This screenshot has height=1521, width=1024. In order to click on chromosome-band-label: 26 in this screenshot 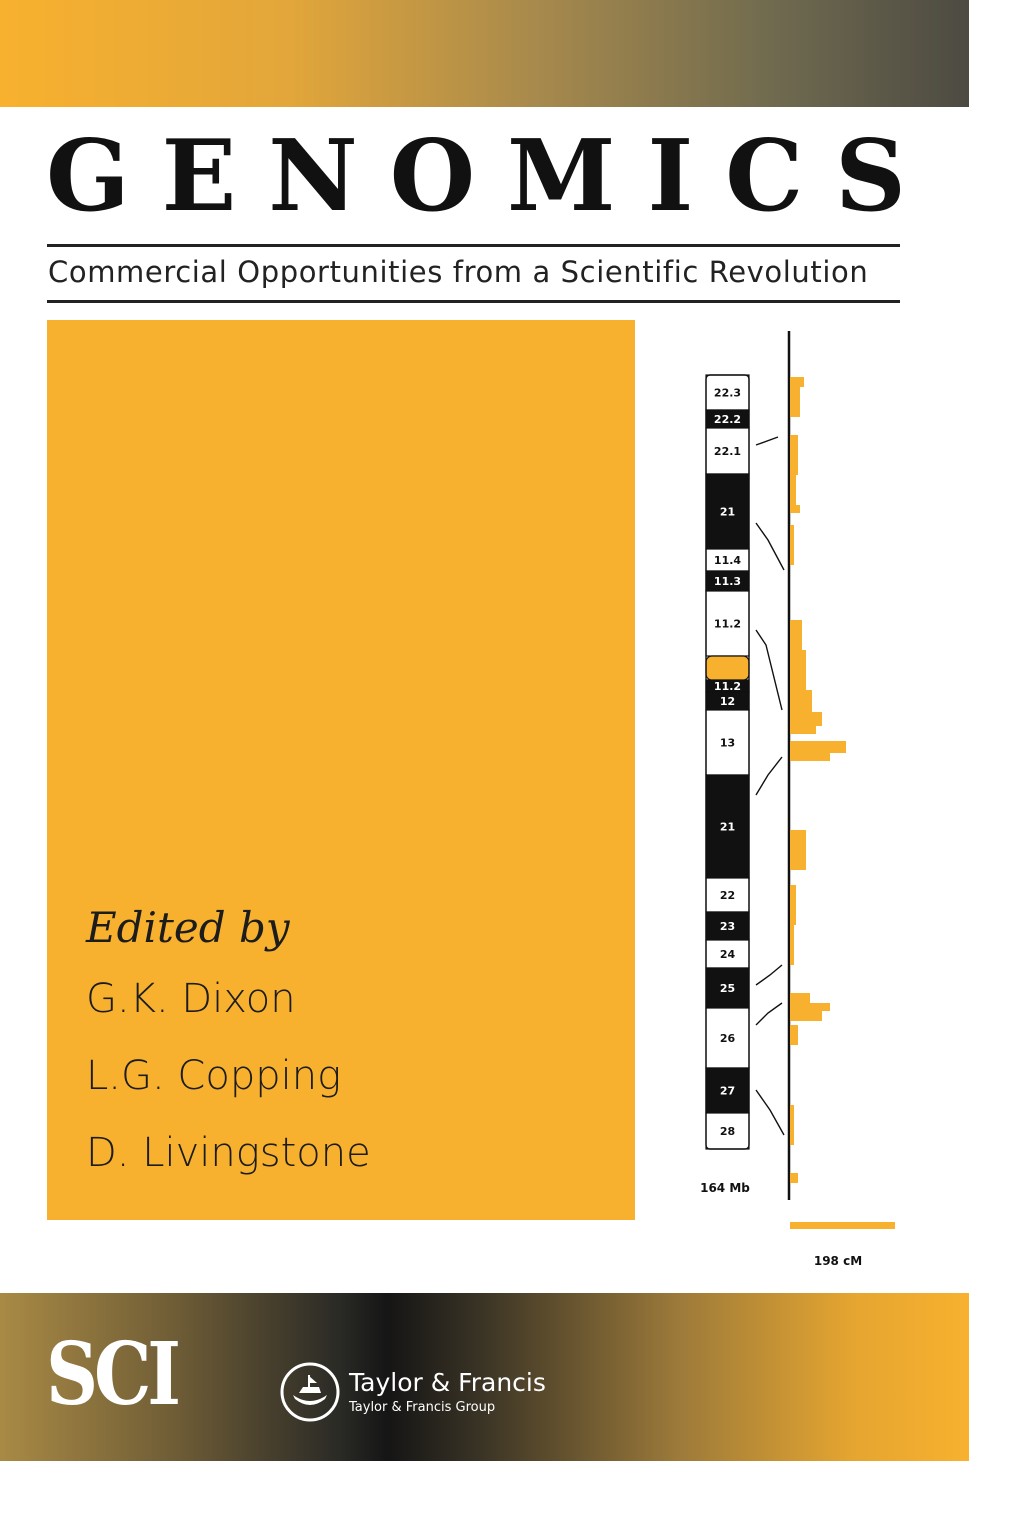, I will do `click(728, 1038)`.